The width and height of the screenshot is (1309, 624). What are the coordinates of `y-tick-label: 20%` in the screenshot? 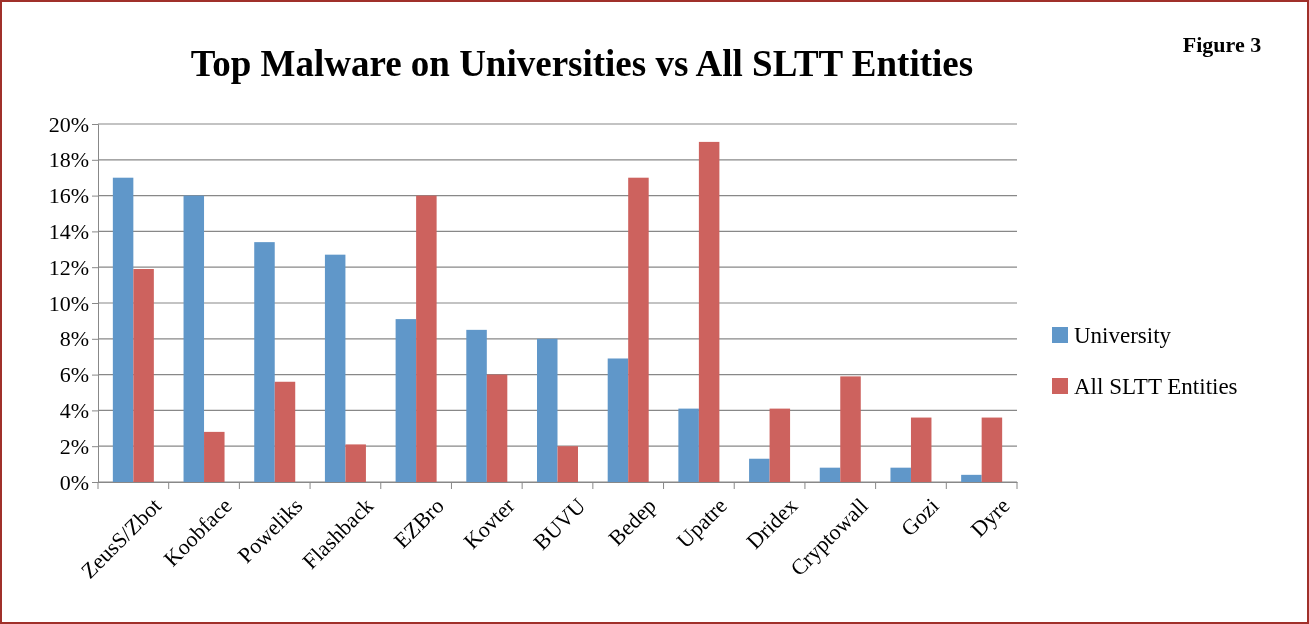 It's located at (68, 124).